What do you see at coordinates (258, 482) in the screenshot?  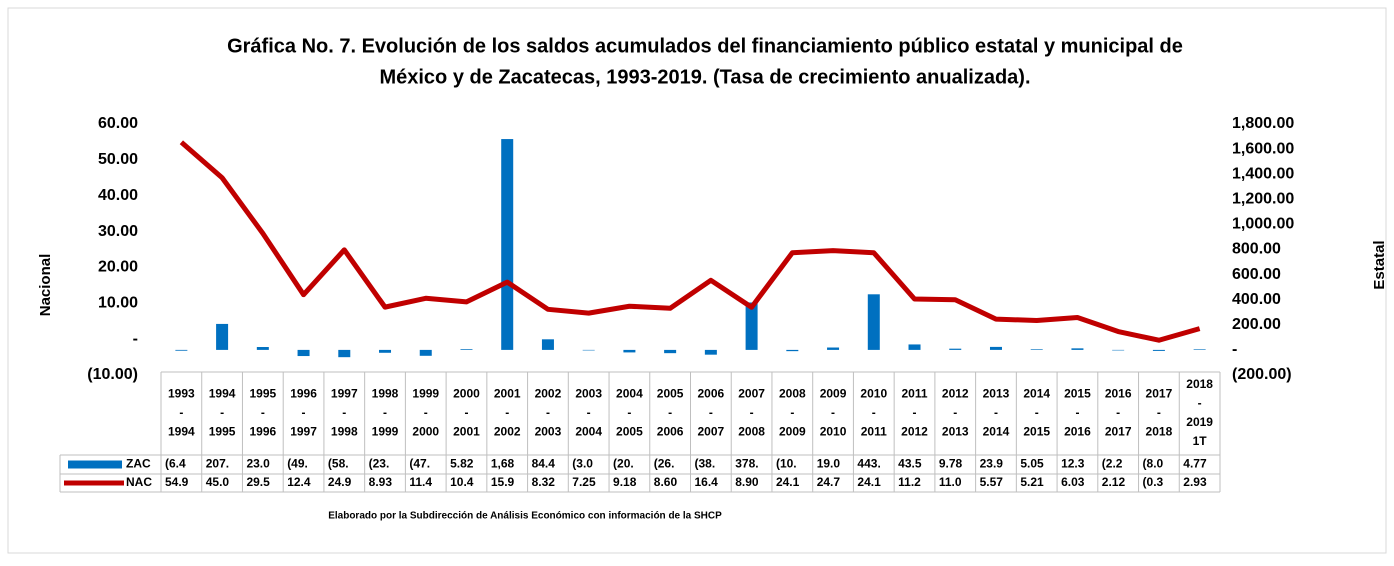 I see `table-cell: 29.5` at bounding box center [258, 482].